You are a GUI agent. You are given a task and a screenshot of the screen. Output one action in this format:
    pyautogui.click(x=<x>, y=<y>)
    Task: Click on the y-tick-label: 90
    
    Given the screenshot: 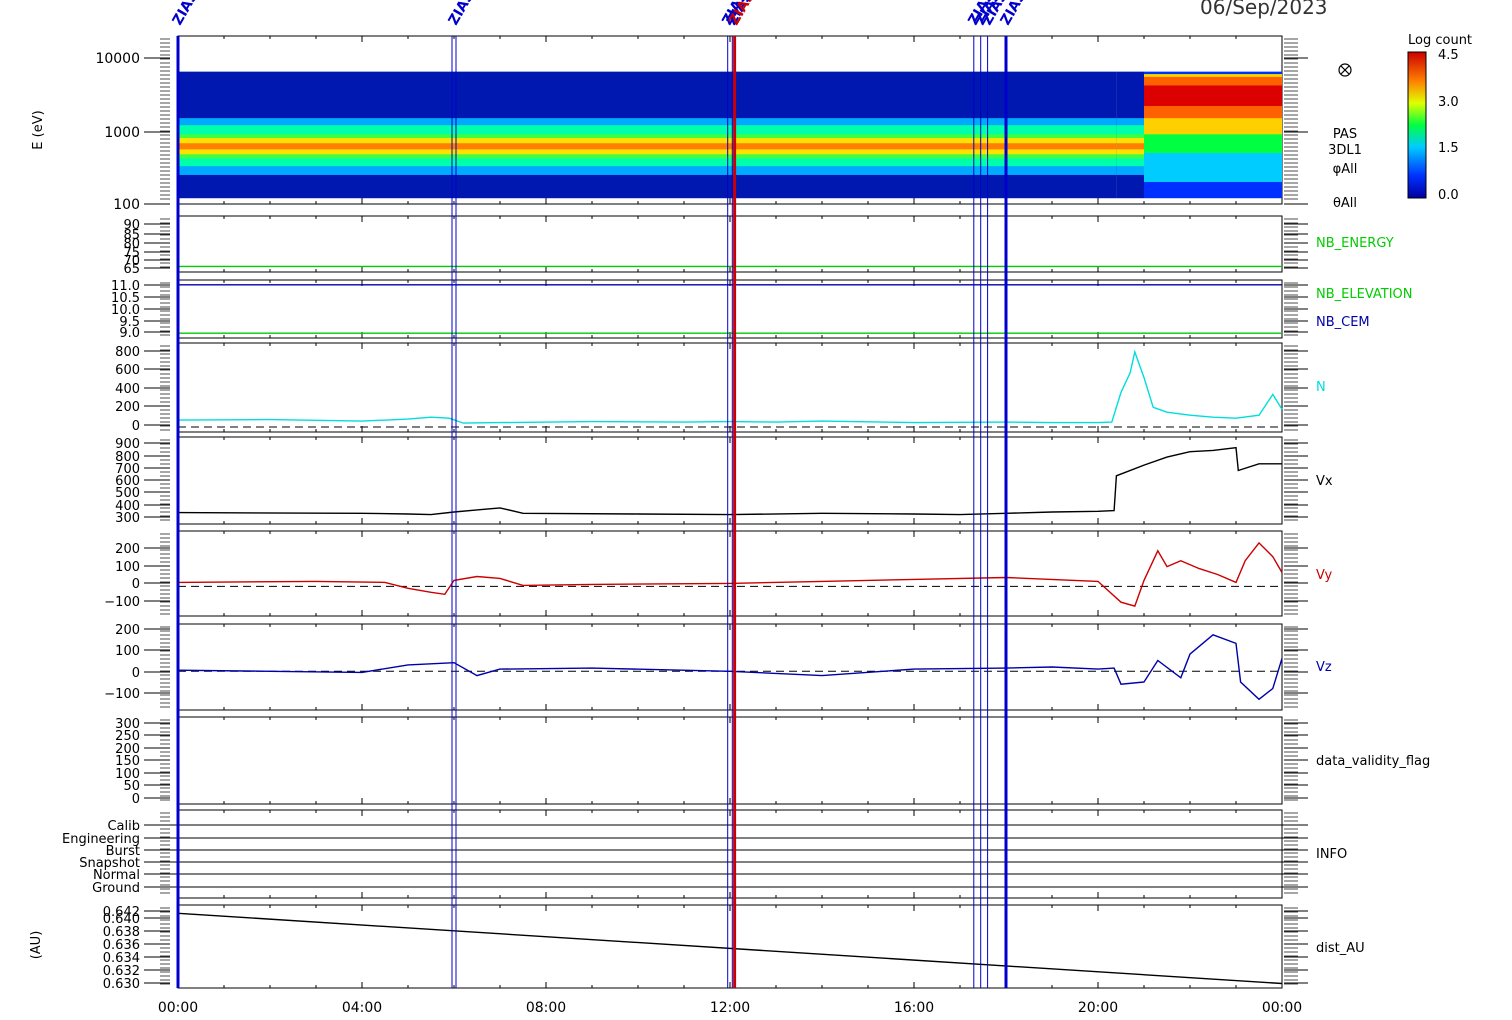 What is the action you would take?
    pyautogui.click(x=131, y=225)
    